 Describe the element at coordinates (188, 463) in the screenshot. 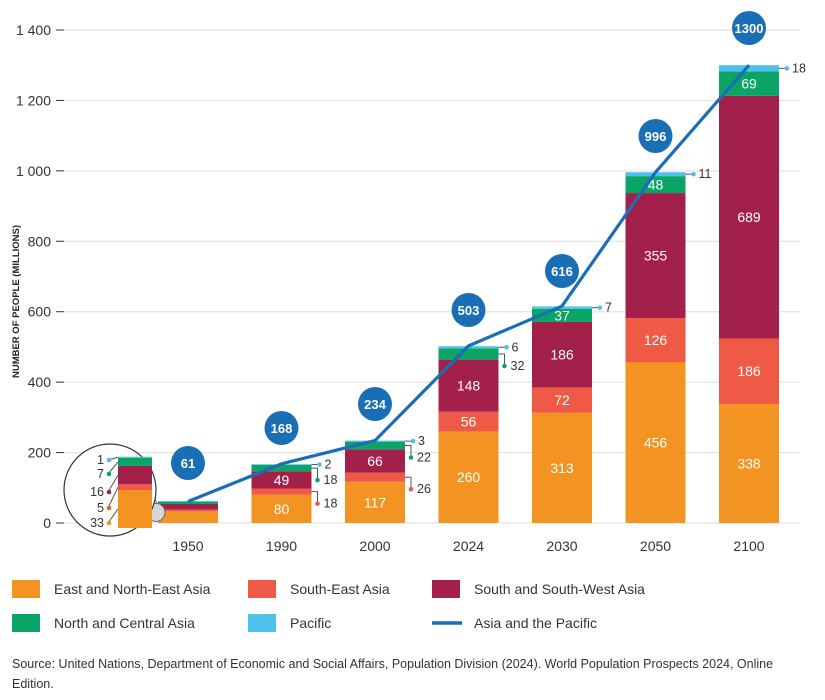

I see `total-bubble-label: 61` at that location.